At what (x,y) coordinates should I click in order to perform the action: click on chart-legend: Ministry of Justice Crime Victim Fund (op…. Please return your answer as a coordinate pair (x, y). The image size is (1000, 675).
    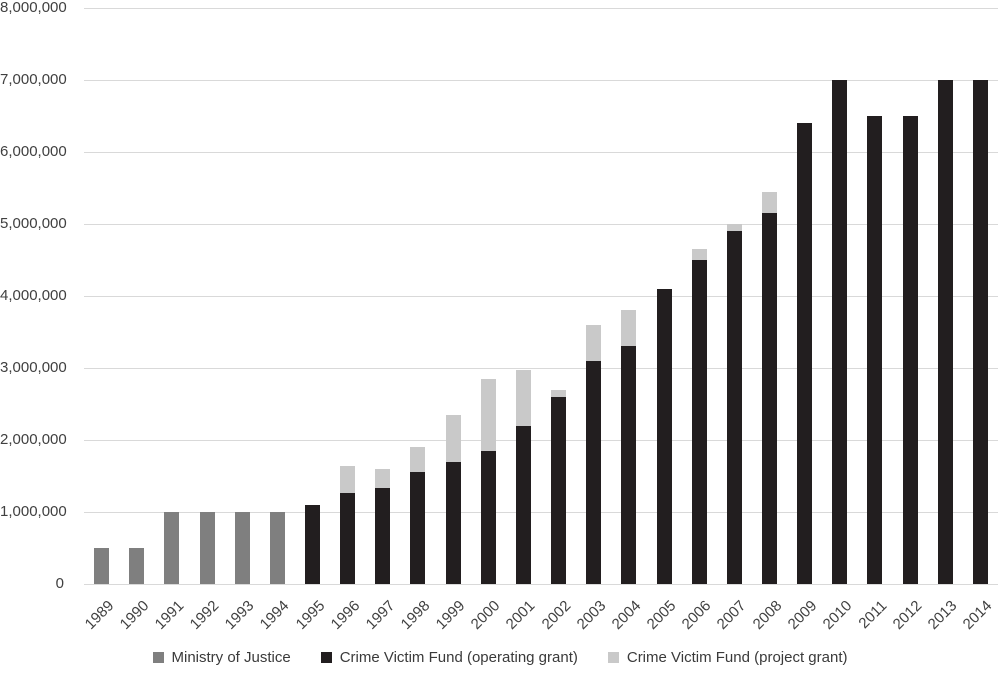
    Looking at the image, I should click on (500, 657).